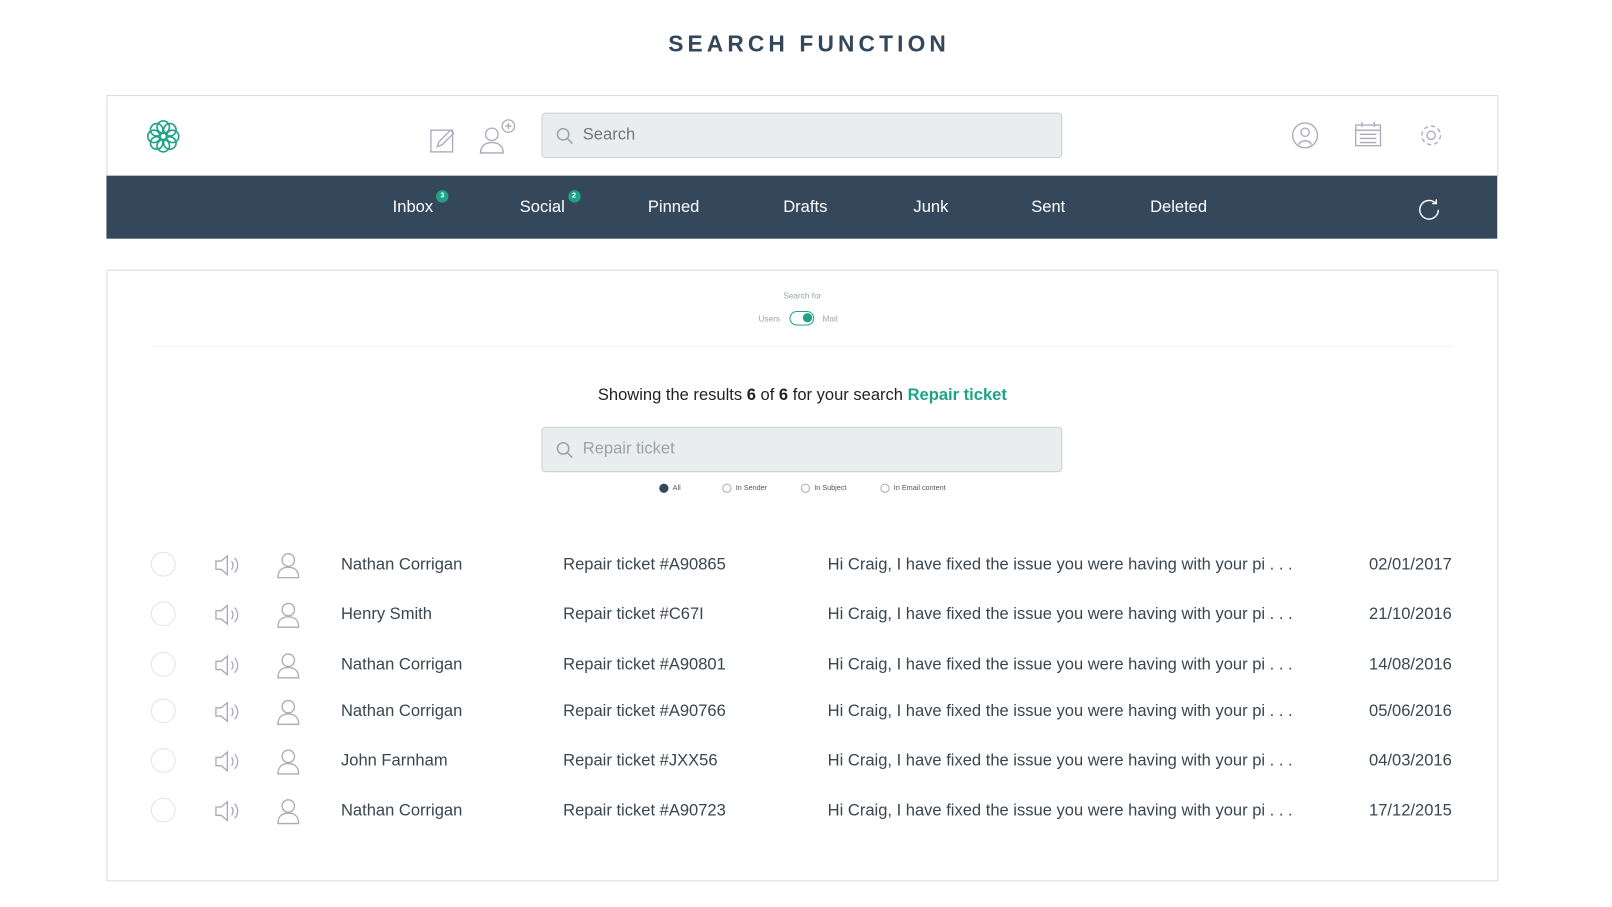 Image resolution: width=1612 pixels, height=907 pixels. I want to click on filter-all: All, so click(670, 488).